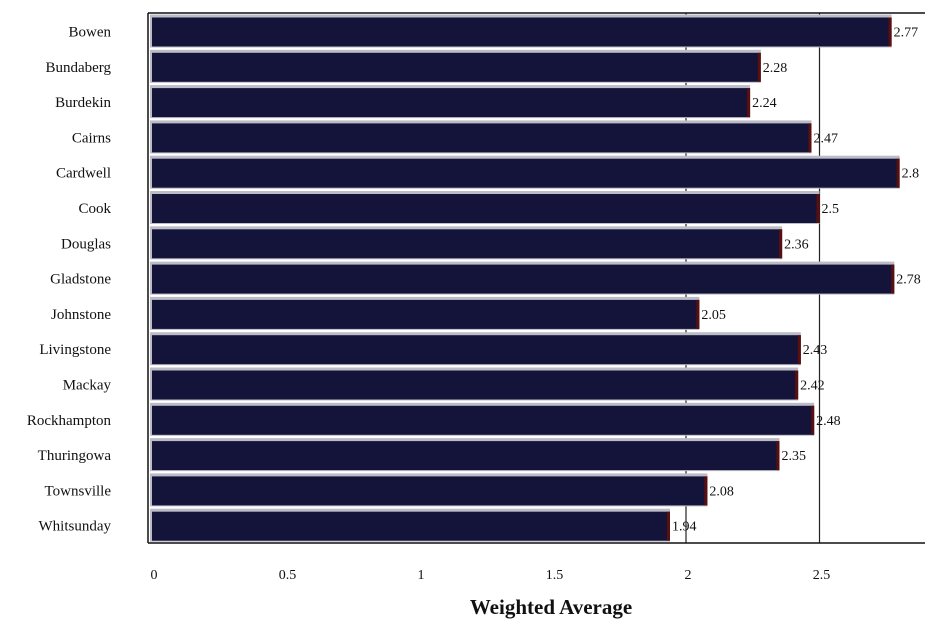  What do you see at coordinates (831, 209) in the screenshot?
I see `data-label: 2.5` at bounding box center [831, 209].